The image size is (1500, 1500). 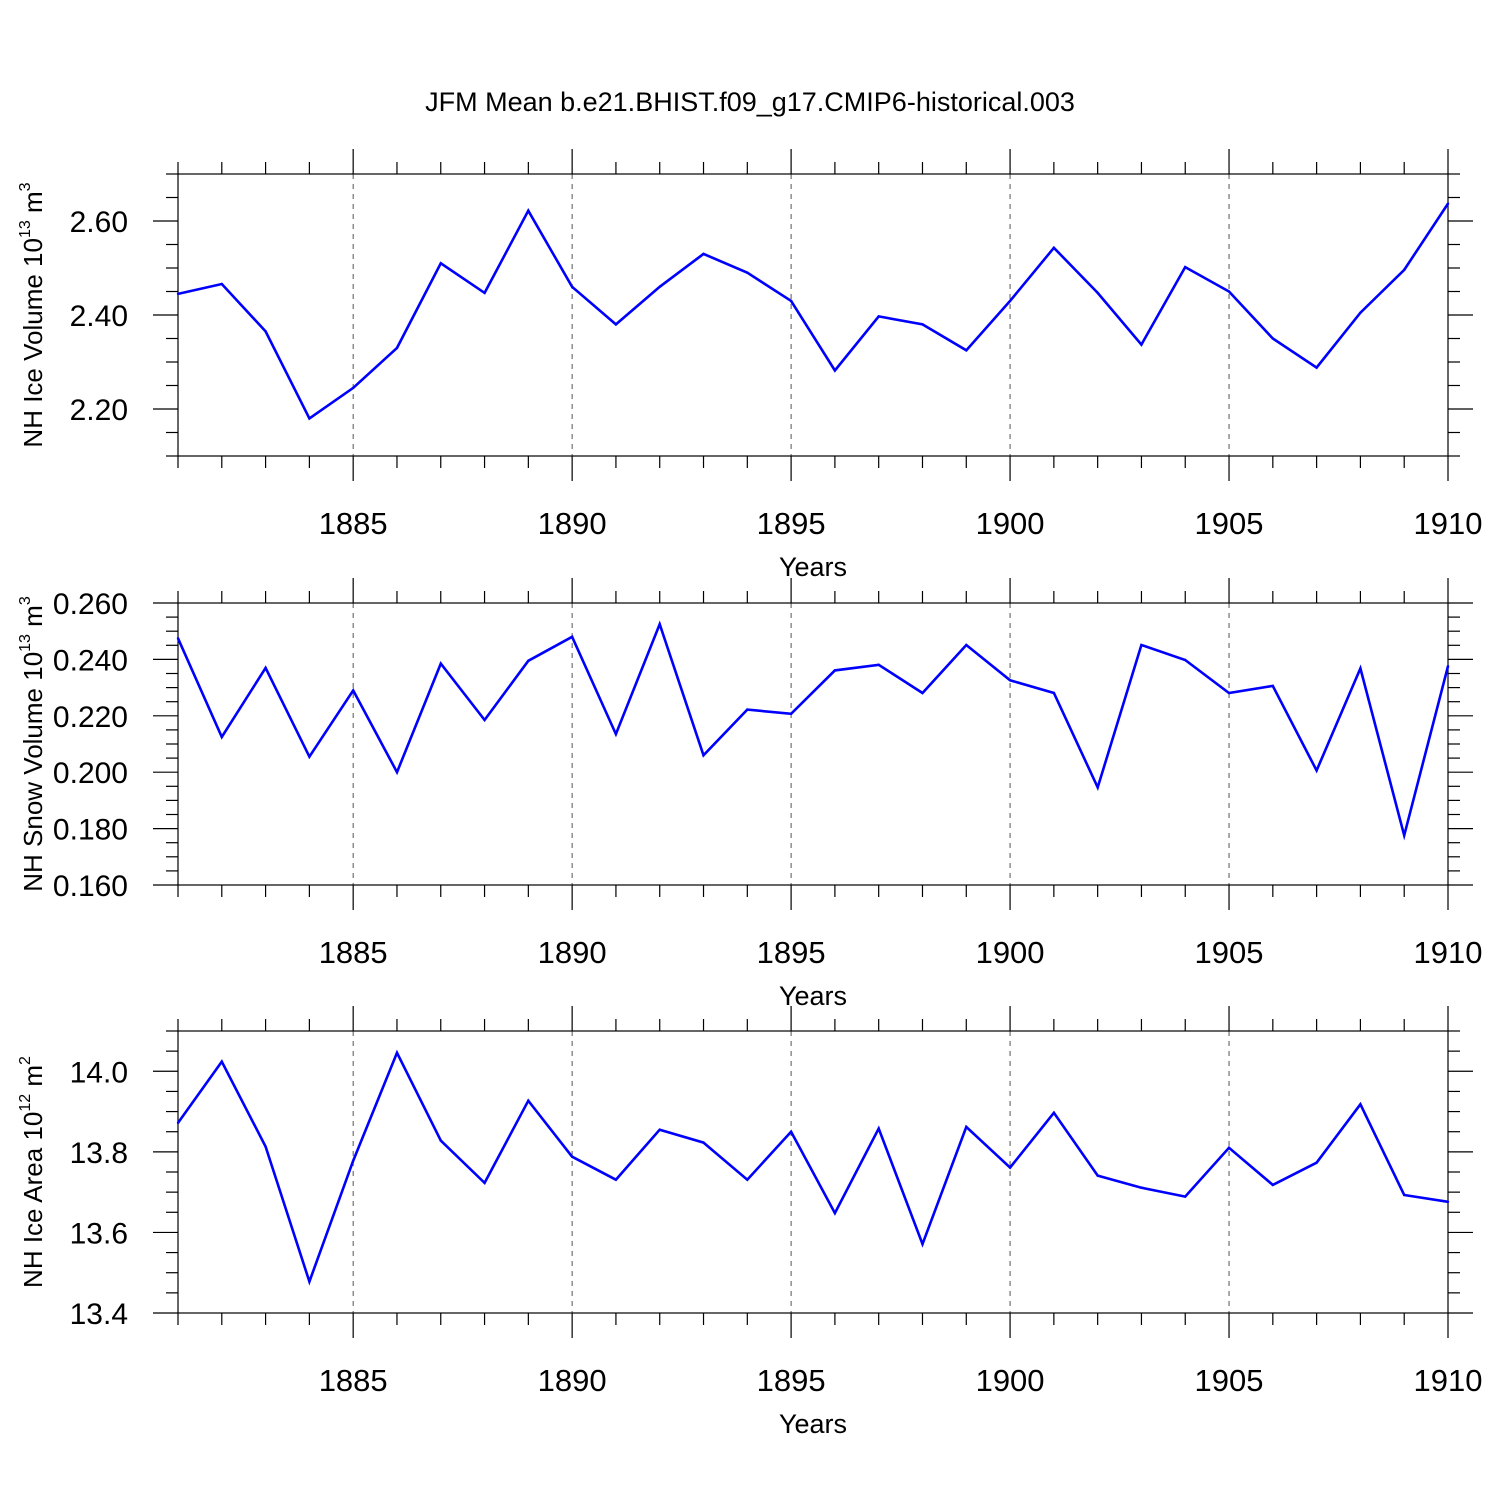 I want to click on y-tick-label: 2.60, so click(x=99, y=222).